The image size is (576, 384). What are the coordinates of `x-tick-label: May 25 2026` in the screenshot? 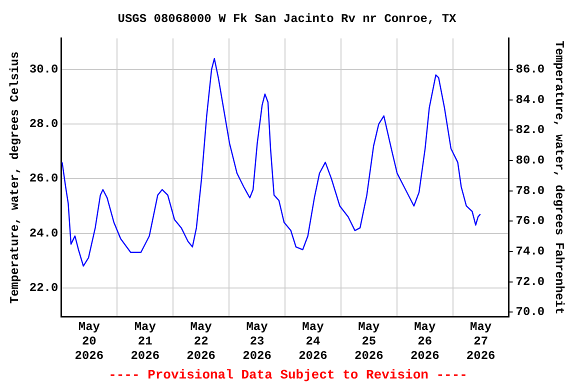 It's located at (369, 341).